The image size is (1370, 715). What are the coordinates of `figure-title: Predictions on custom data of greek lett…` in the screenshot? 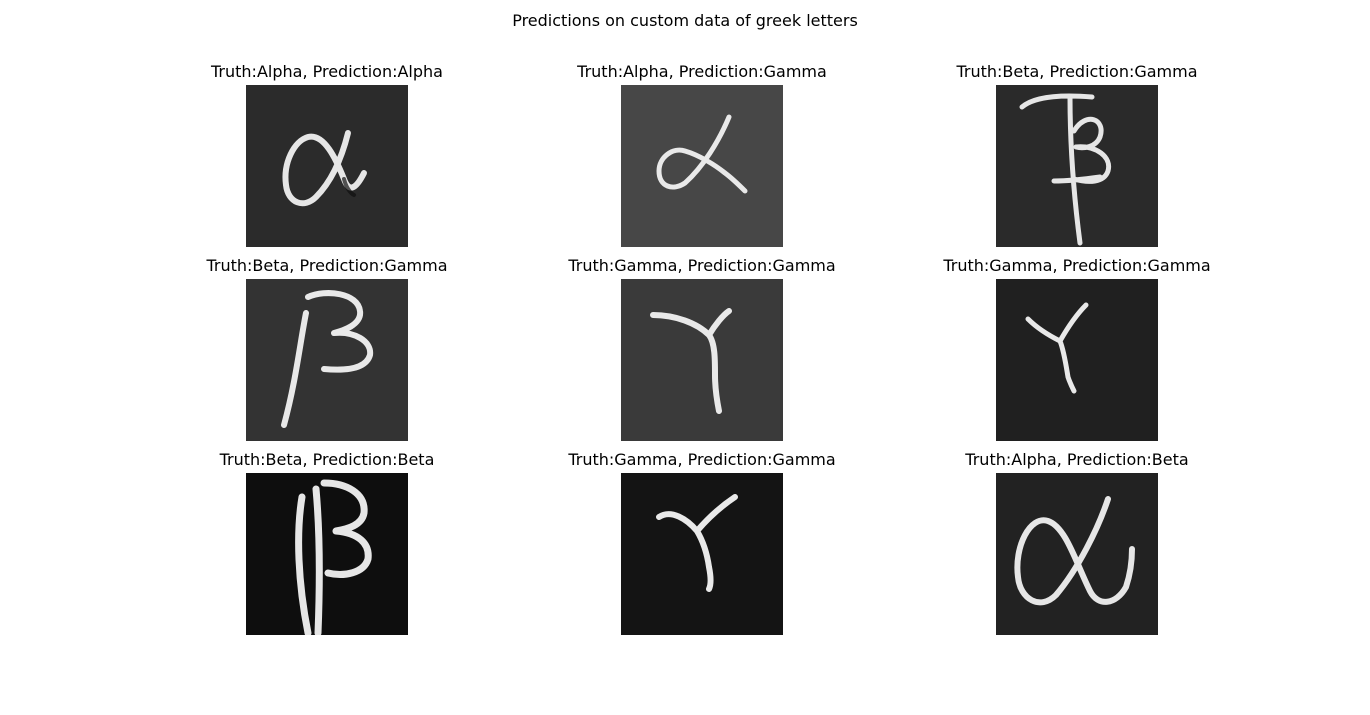 It's located at (685, 20).